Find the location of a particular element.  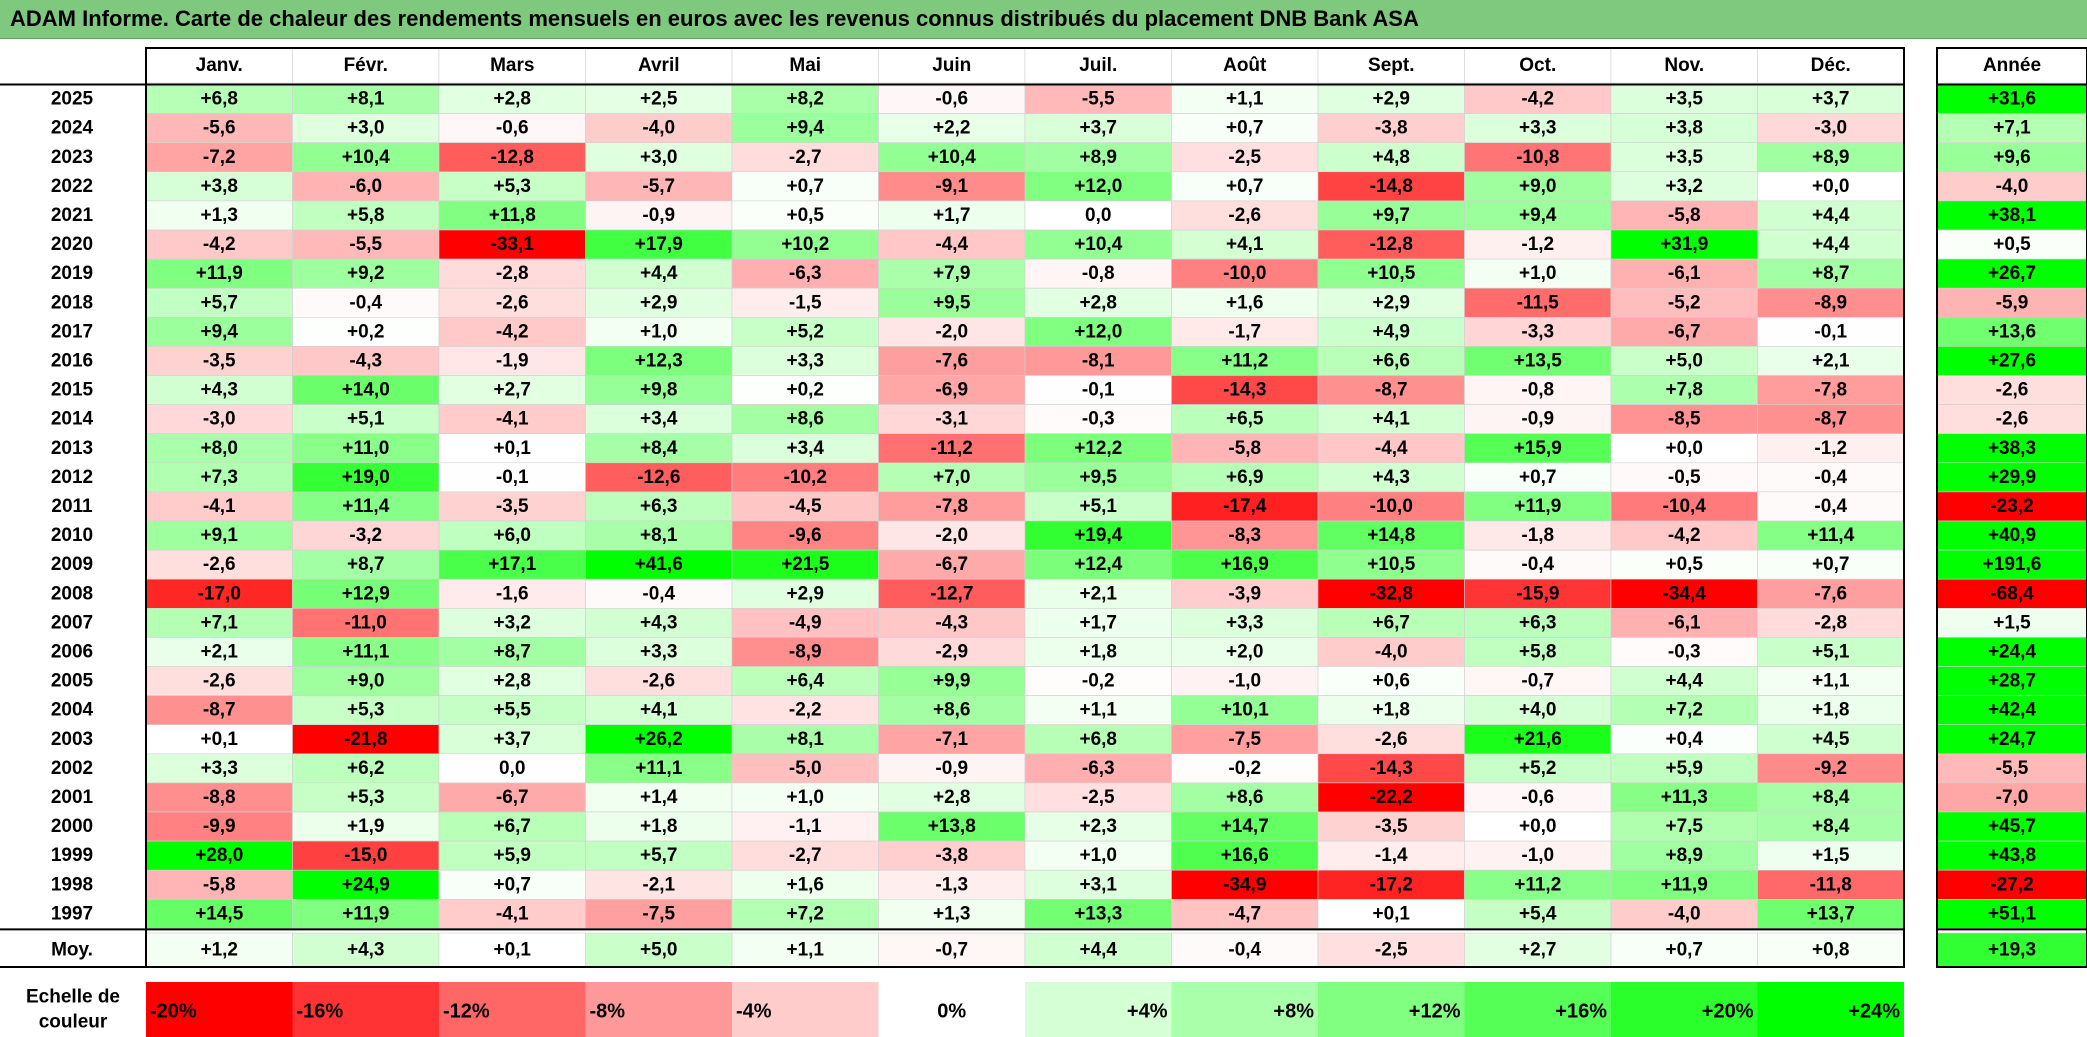

average-cell-value: +0,7 is located at coordinates (1684, 950).